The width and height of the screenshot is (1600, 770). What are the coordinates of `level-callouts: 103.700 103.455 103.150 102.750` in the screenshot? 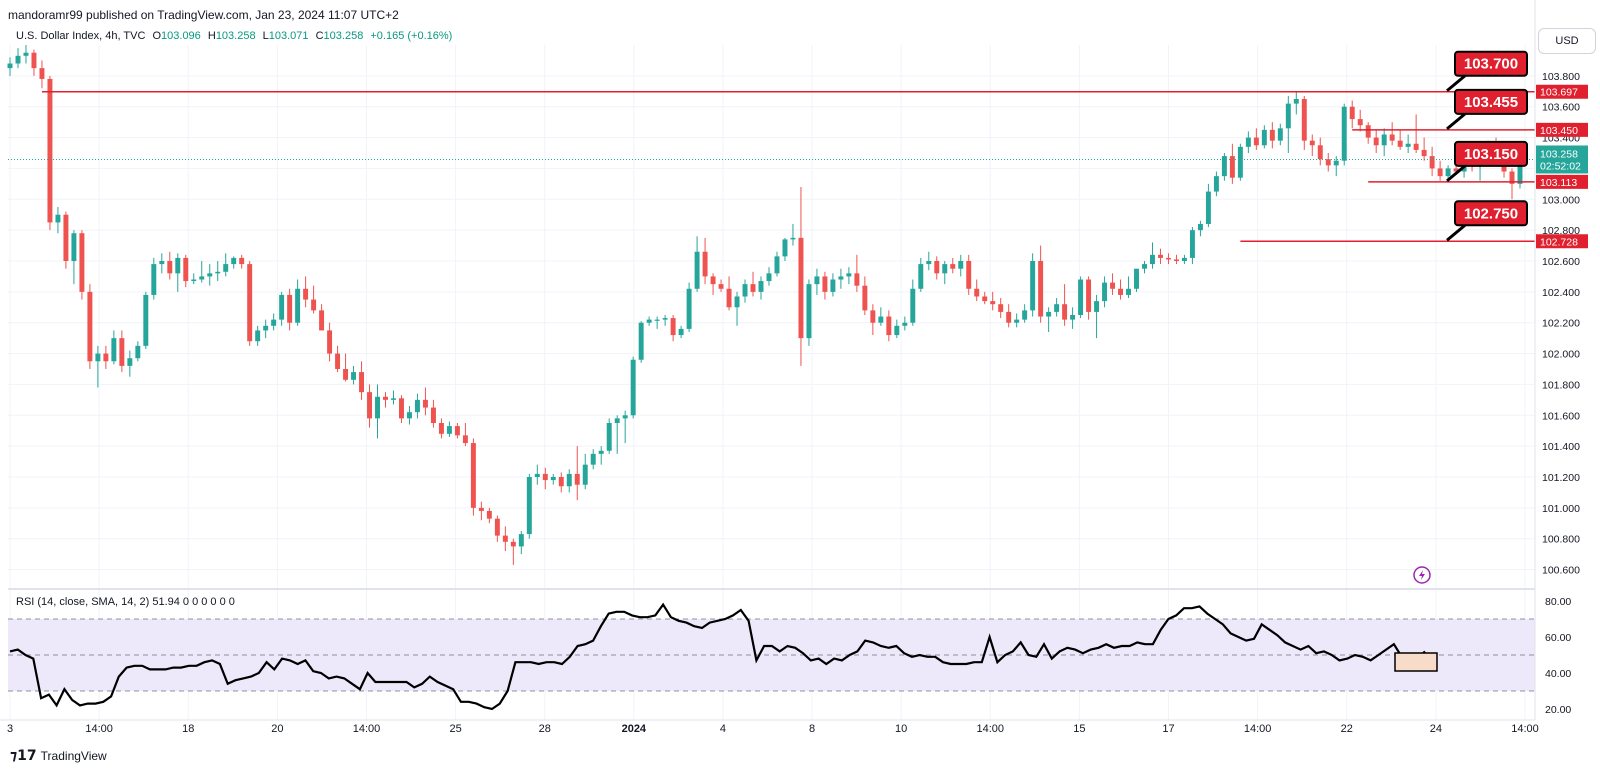 It's located at (1487, 146).